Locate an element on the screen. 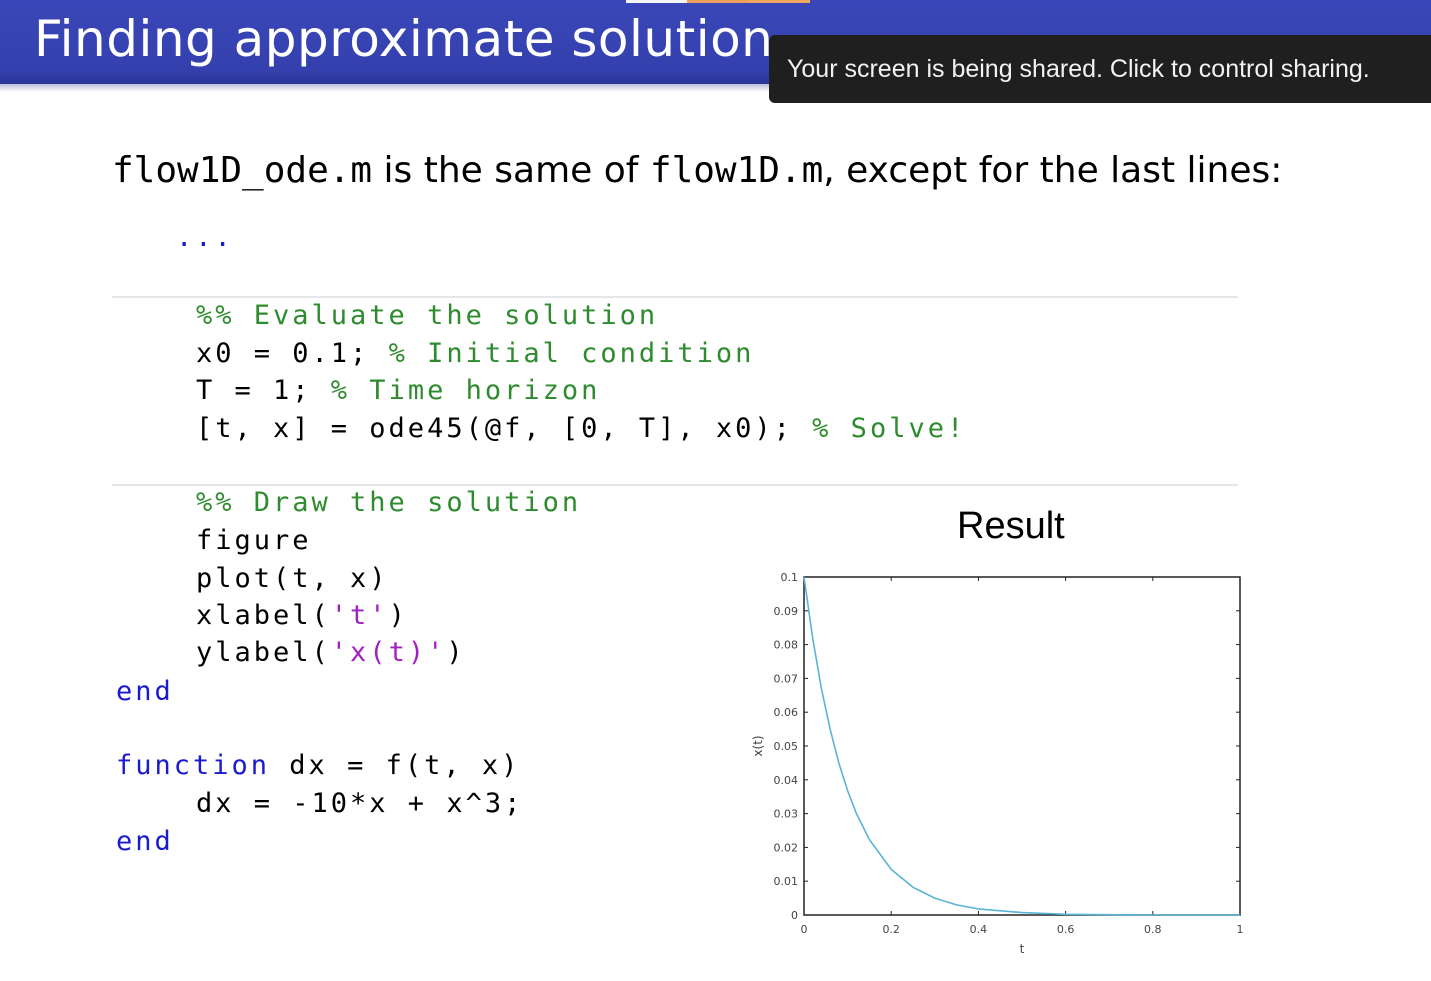 Image resolution: width=1431 pixels, height=981 pixels. code-token: T = 1; is located at coordinates (263, 390).